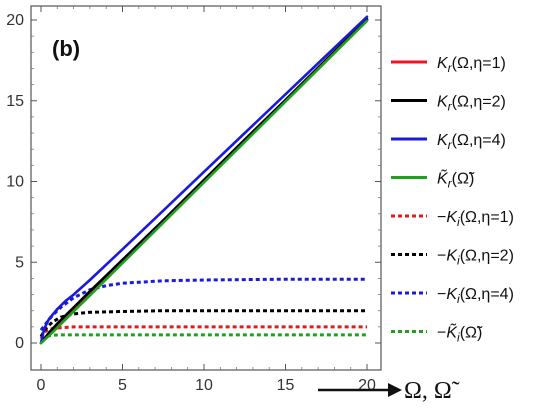 The image size is (550, 410). What do you see at coordinates (460, 333) in the screenshot?
I see `legend-entry: −K̃i(Ω̃)` at bounding box center [460, 333].